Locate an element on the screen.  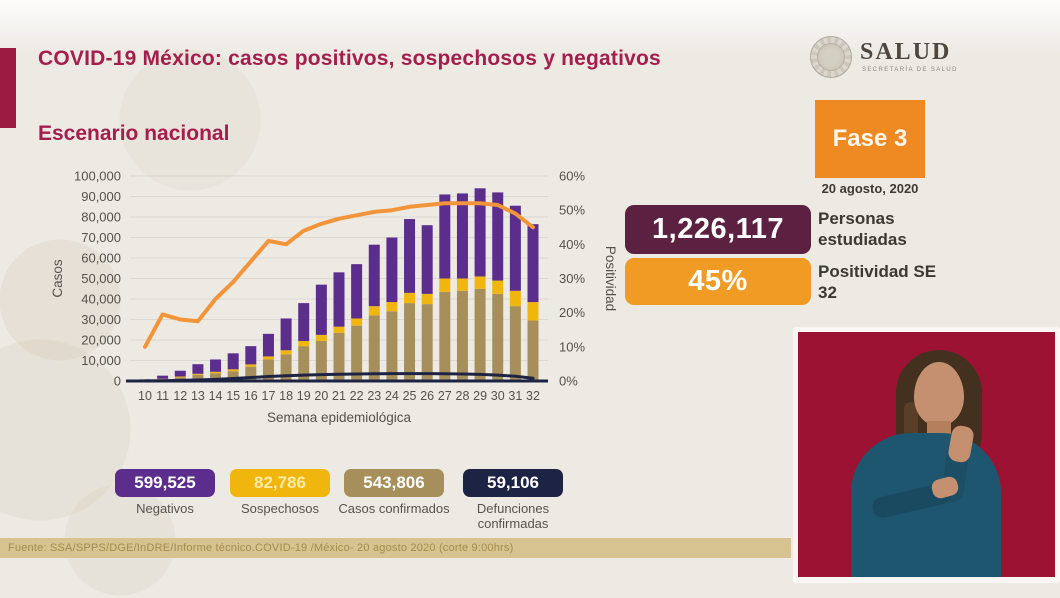
personas-estudiadas-badge: 1,226,117 is located at coordinates (718, 229).